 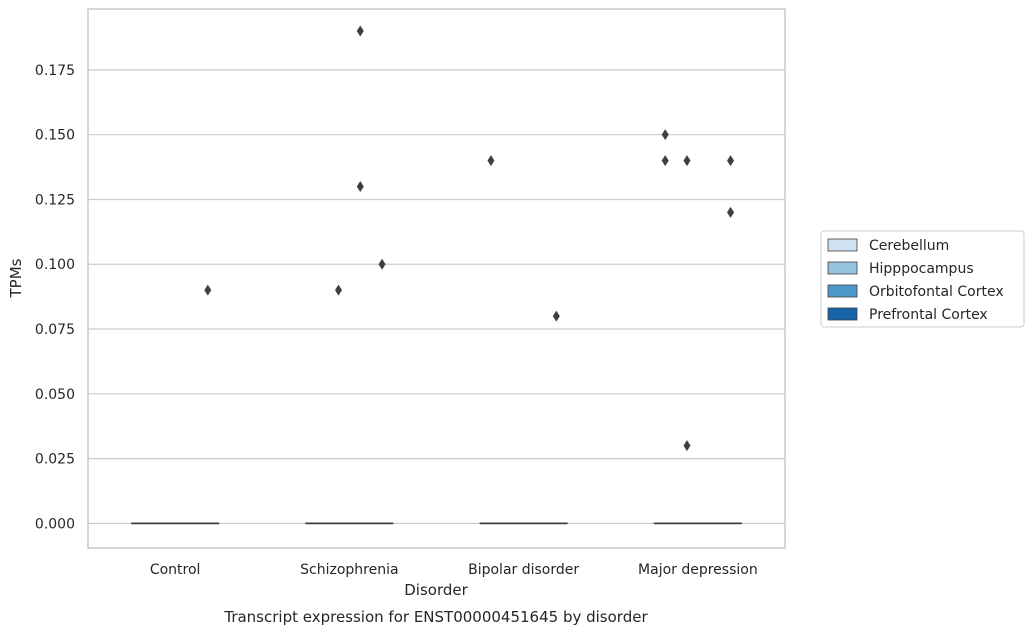 What do you see at coordinates (55, 297) in the screenshot?
I see `y-axis-ticks: 0.000 0.025 0.050 0.075 0.100 0.125 0.150 0.175` at bounding box center [55, 297].